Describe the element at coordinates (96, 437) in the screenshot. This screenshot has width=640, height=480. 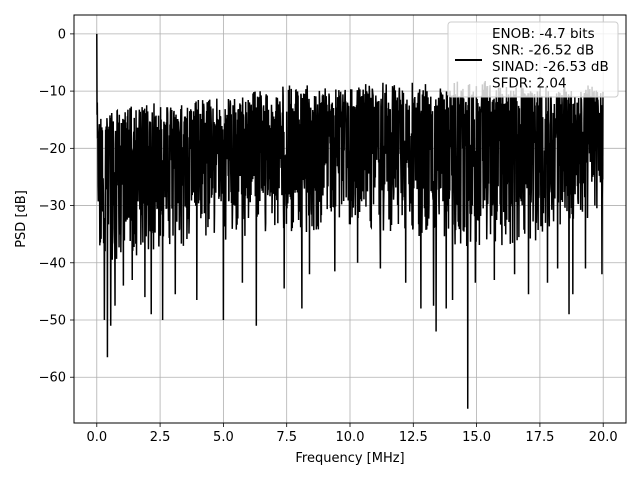
I see `x-tick-label: 0.0` at that location.